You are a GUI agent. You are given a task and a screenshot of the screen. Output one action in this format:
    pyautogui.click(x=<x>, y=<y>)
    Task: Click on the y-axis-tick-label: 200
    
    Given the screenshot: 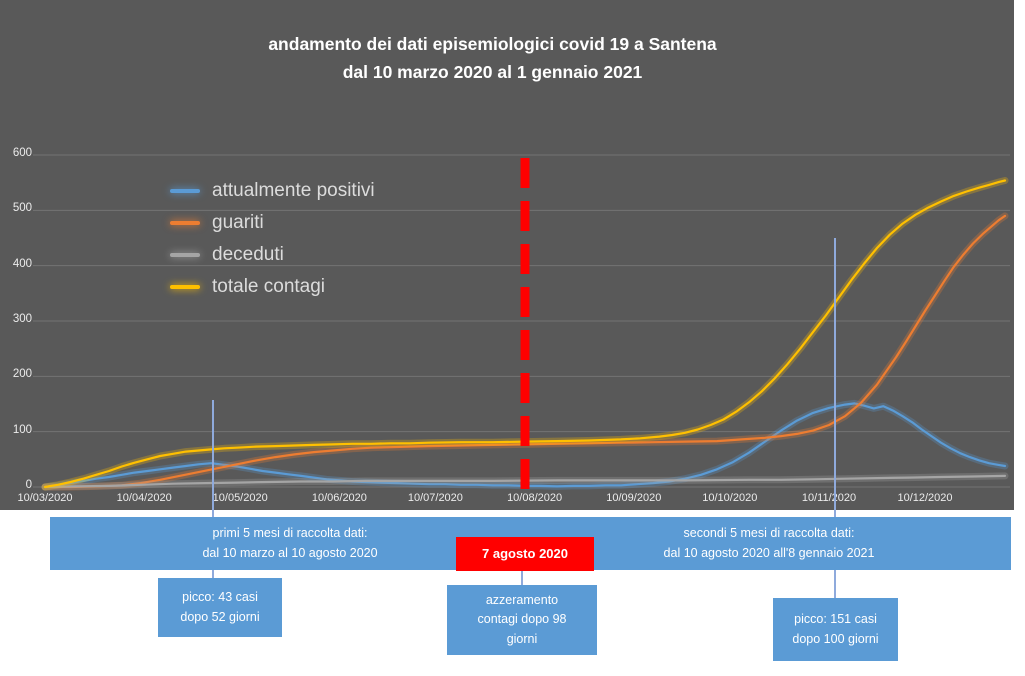 What is the action you would take?
    pyautogui.click(x=22, y=374)
    